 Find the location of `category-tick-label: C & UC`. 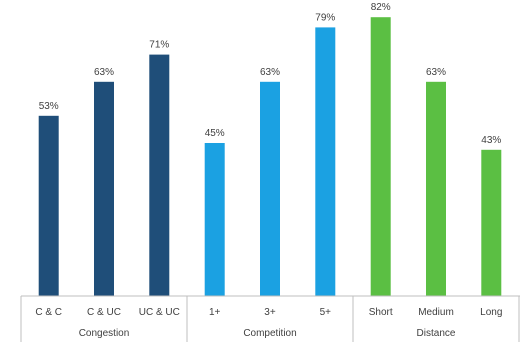

category-tick-label: C & UC is located at coordinates (104, 312).